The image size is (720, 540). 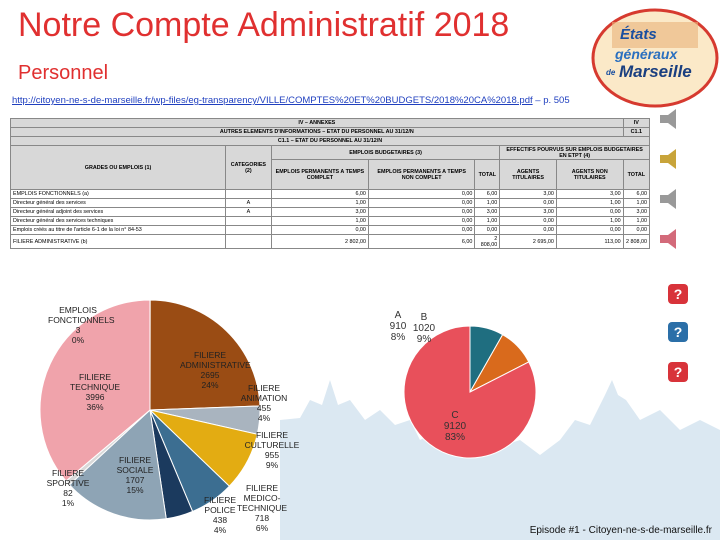 I want to click on table-row: C1.1 – ETAT DU PERSONNEL AU 31/12/N, so click(x=330, y=141).